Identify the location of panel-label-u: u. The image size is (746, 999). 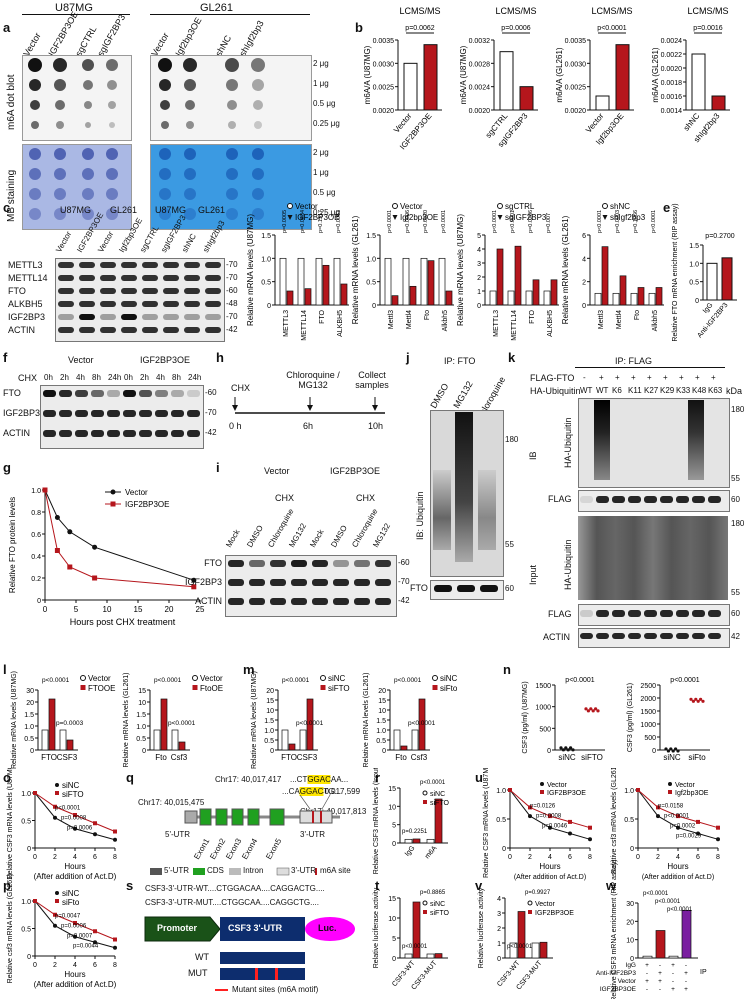
(479, 777).